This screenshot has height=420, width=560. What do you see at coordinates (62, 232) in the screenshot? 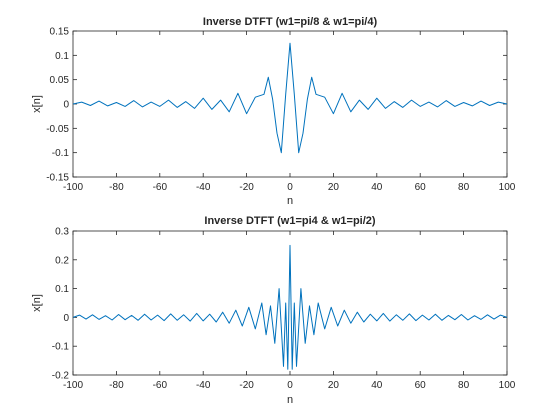
I see `y-tick-label: 0.3` at bounding box center [62, 232].